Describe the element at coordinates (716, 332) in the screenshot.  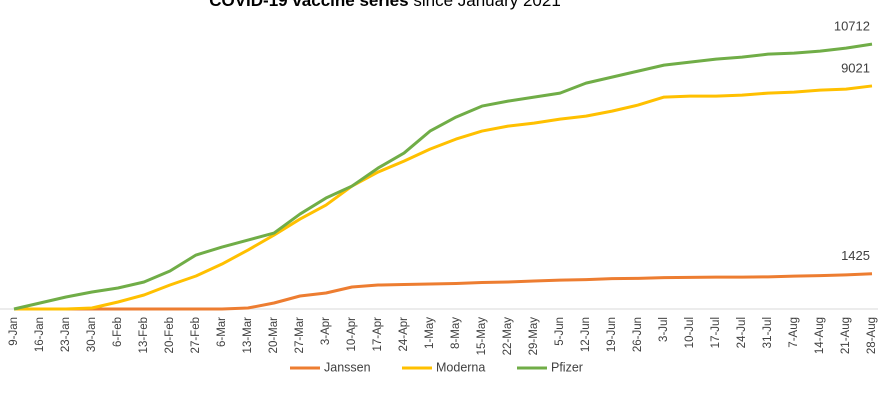
I see `x-tick-label: 17-Jul` at that location.